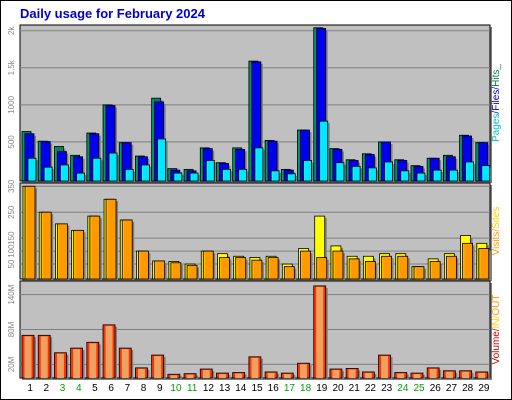 The width and height of the screenshot is (512, 400). I want to click on x-tick-label: 10, so click(176, 388).